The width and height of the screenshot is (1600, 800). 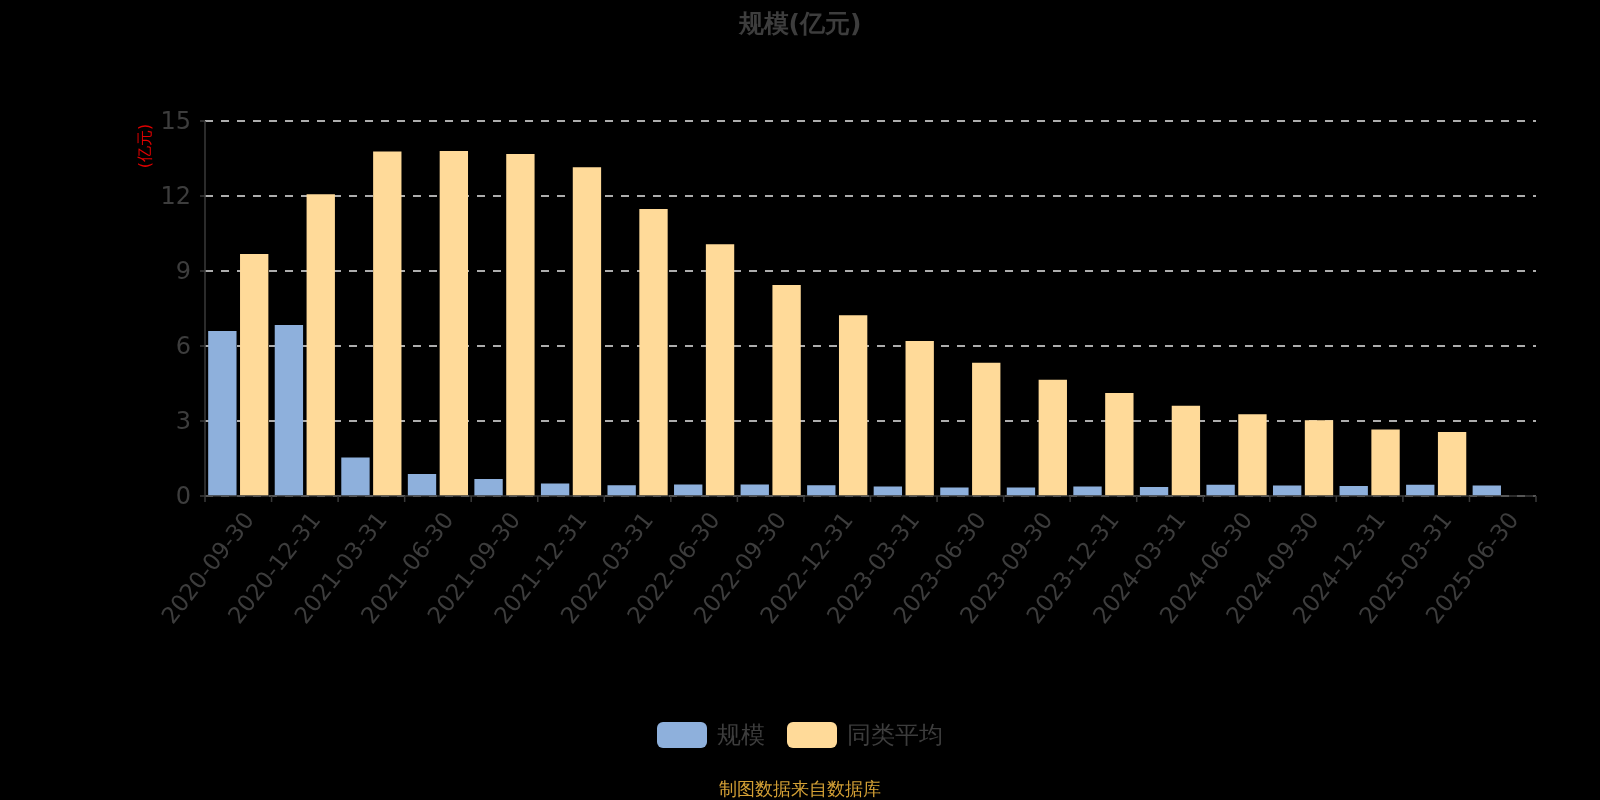 I want to click on y-tick-label: 6, so click(x=183, y=346).